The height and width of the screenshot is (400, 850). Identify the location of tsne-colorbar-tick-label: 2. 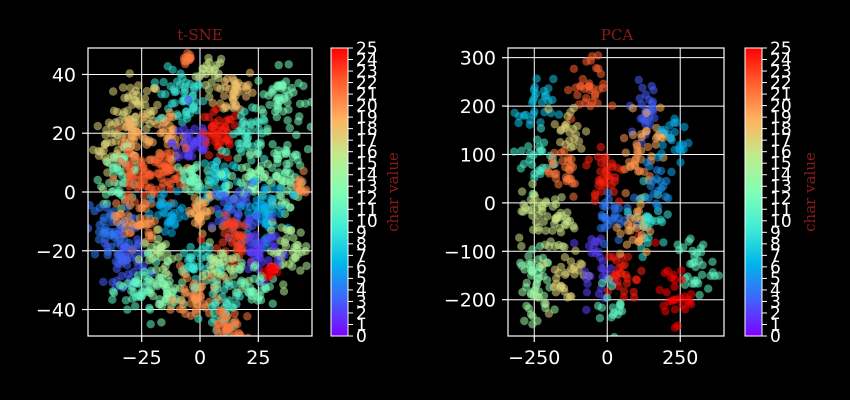
(361, 314).